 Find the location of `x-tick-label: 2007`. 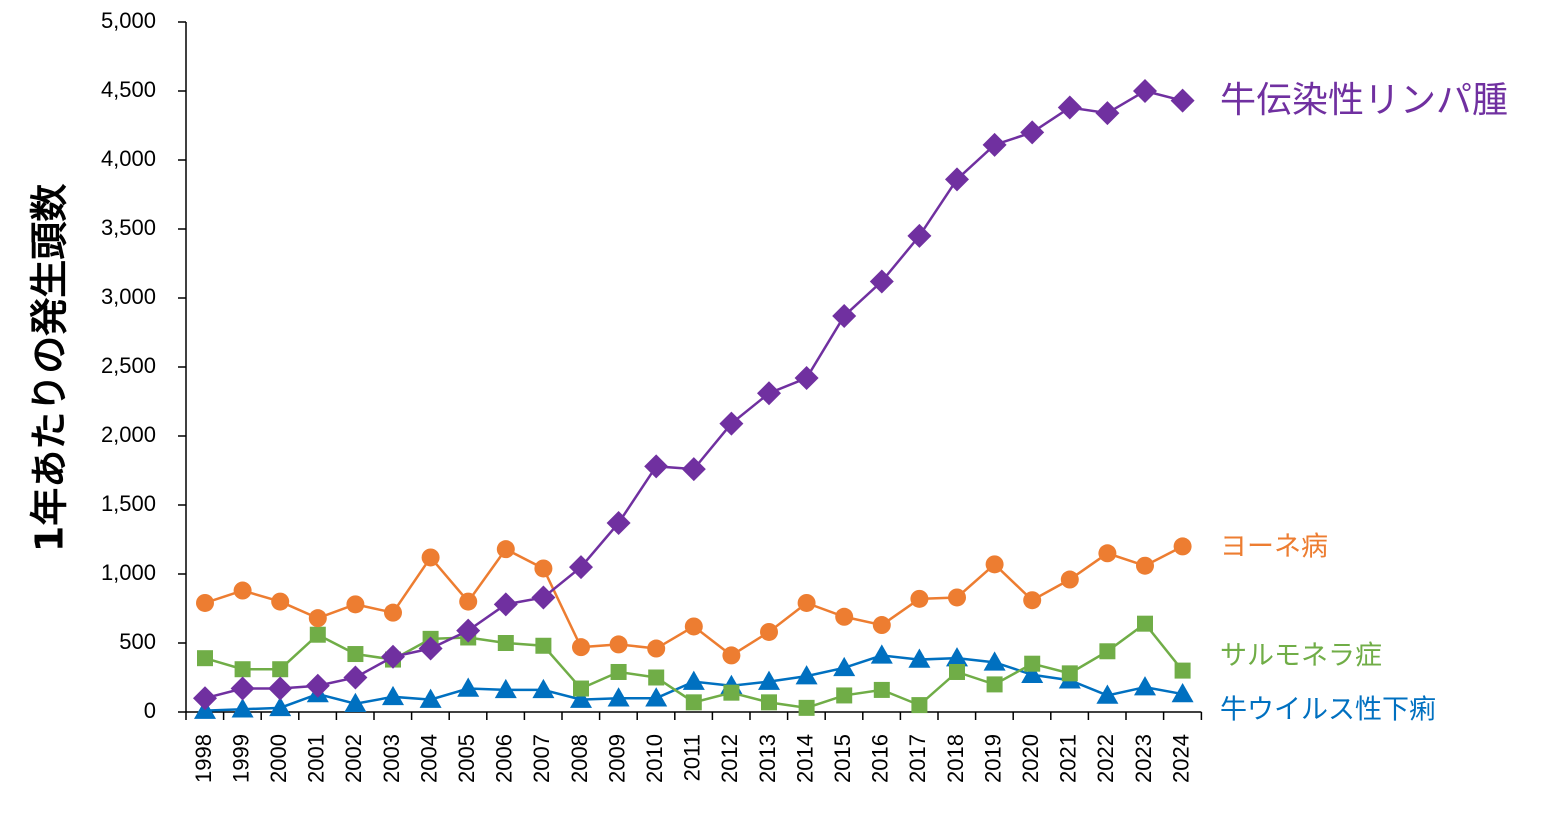

x-tick-label: 2007 is located at coordinates (541, 758).